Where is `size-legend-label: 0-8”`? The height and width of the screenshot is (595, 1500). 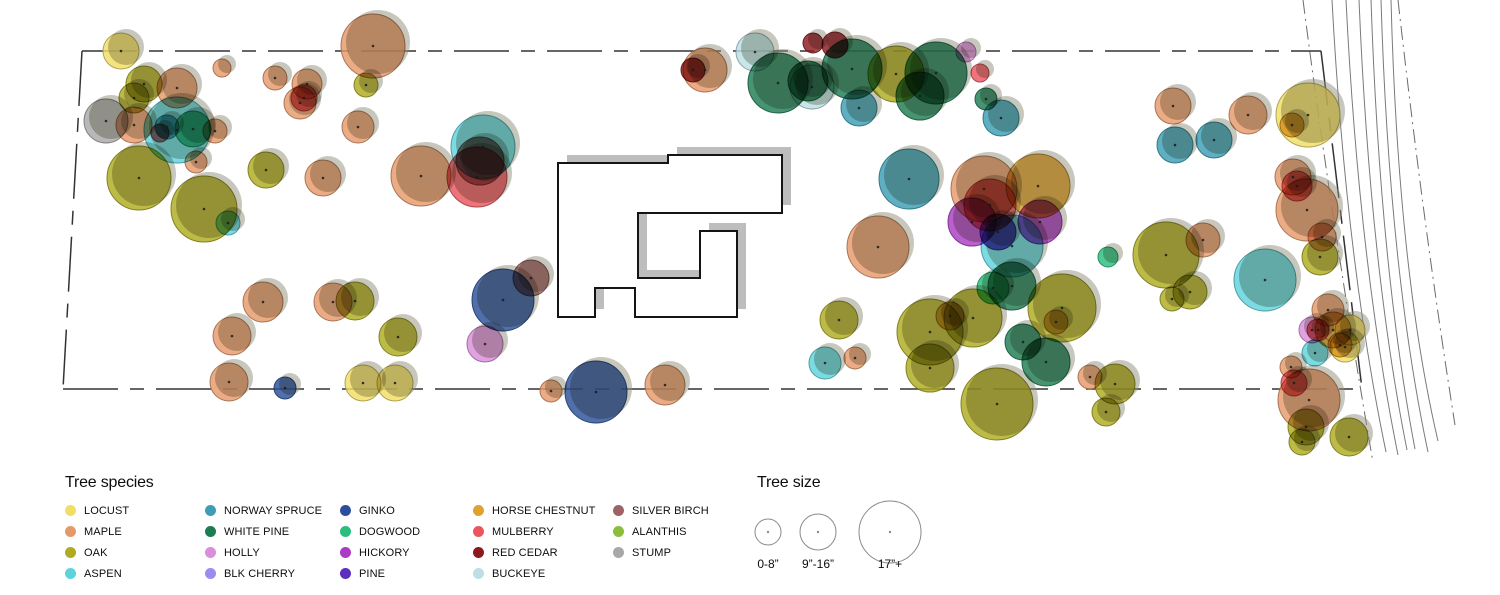 size-legend-label: 0-8” is located at coordinates (767, 564).